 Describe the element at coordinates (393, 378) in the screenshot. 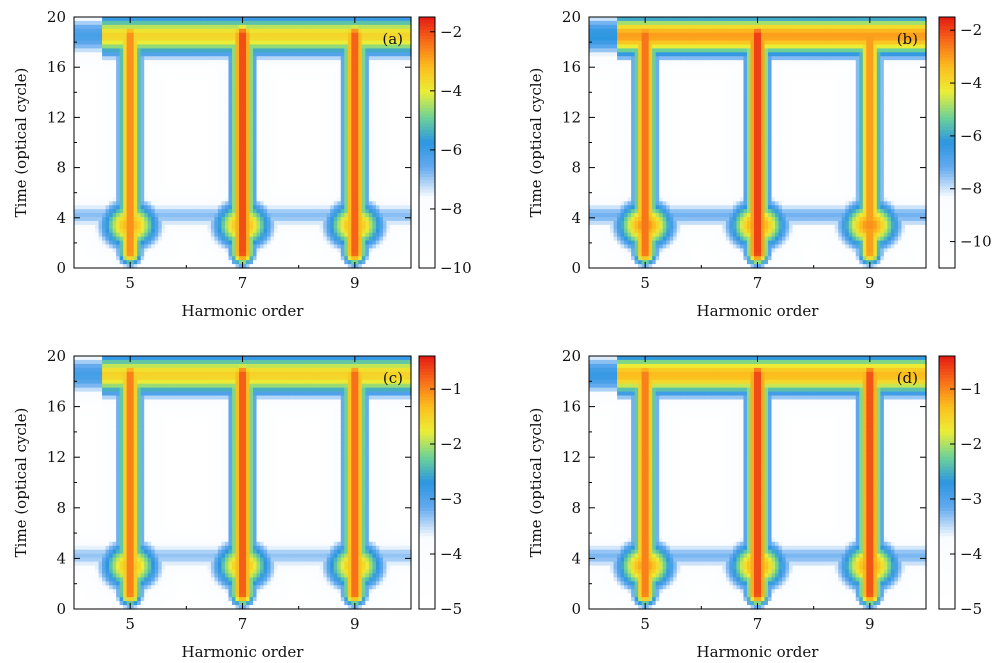

I see `panel-label: (c)` at that location.